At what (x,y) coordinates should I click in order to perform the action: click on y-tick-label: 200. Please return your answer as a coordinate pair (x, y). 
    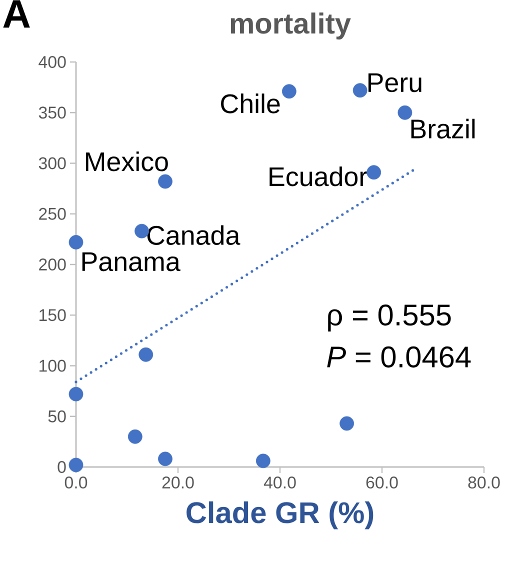
    Looking at the image, I should click on (52, 264).